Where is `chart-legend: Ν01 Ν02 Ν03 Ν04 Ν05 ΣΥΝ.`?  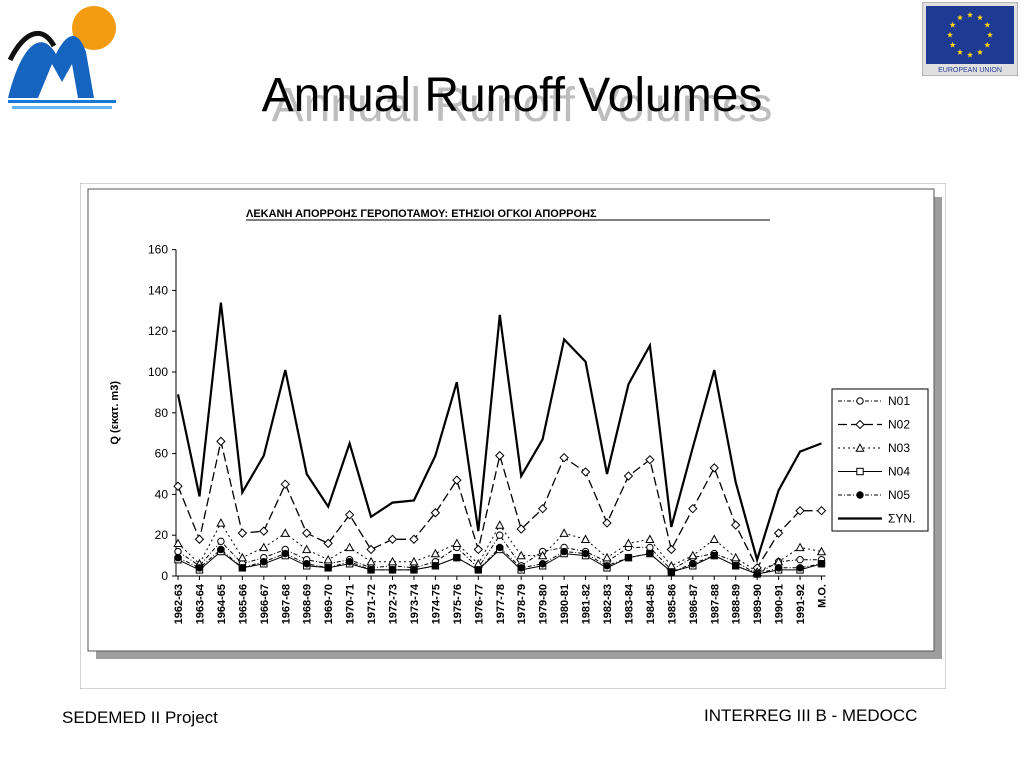 chart-legend: Ν01 Ν02 Ν03 Ν04 Ν05 ΣΥΝ. is located at coordinates (880, 460).